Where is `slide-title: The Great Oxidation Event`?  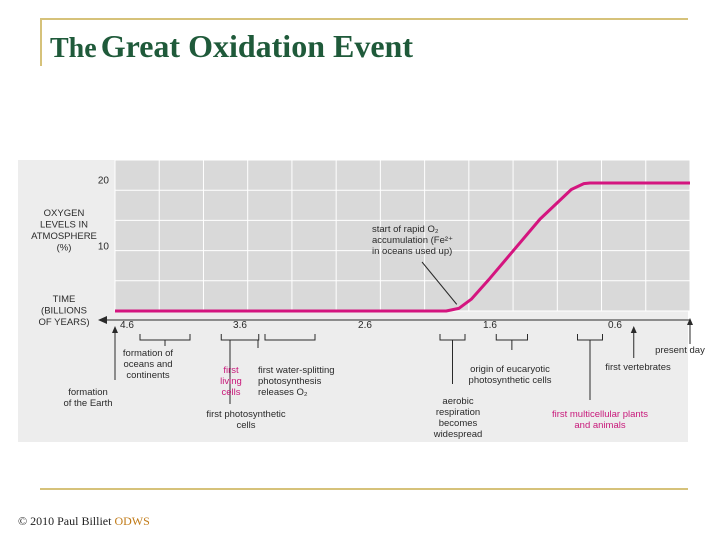
slide-title: The Great Oxidation Event is located at coordinates (231, 46).